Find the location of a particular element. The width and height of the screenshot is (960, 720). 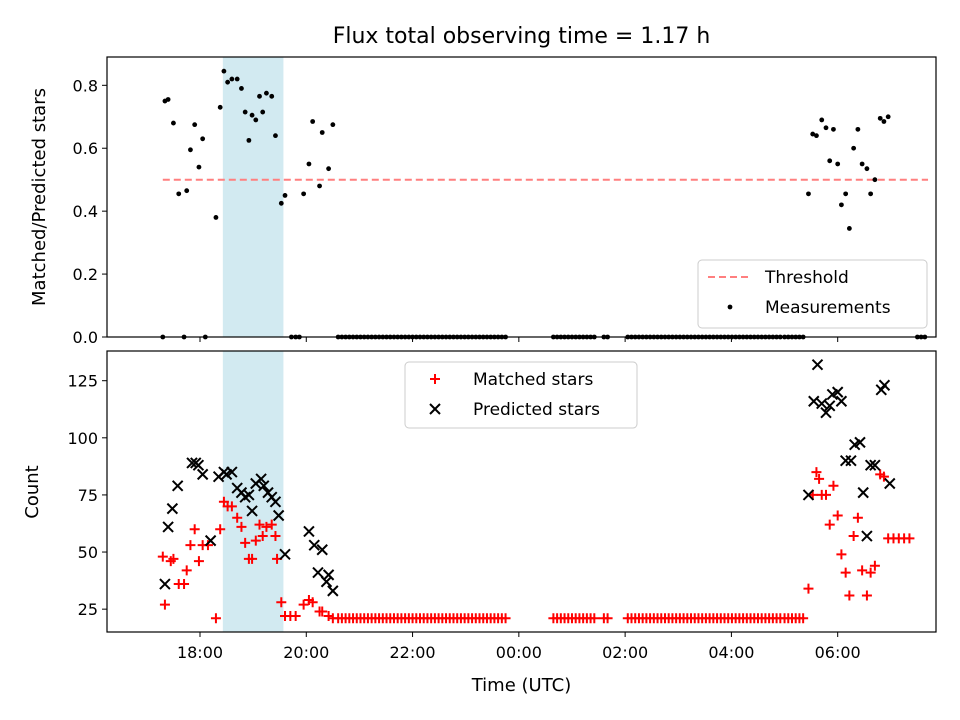

x-tick-label: 02:00 is located at coordinates (625, 652).